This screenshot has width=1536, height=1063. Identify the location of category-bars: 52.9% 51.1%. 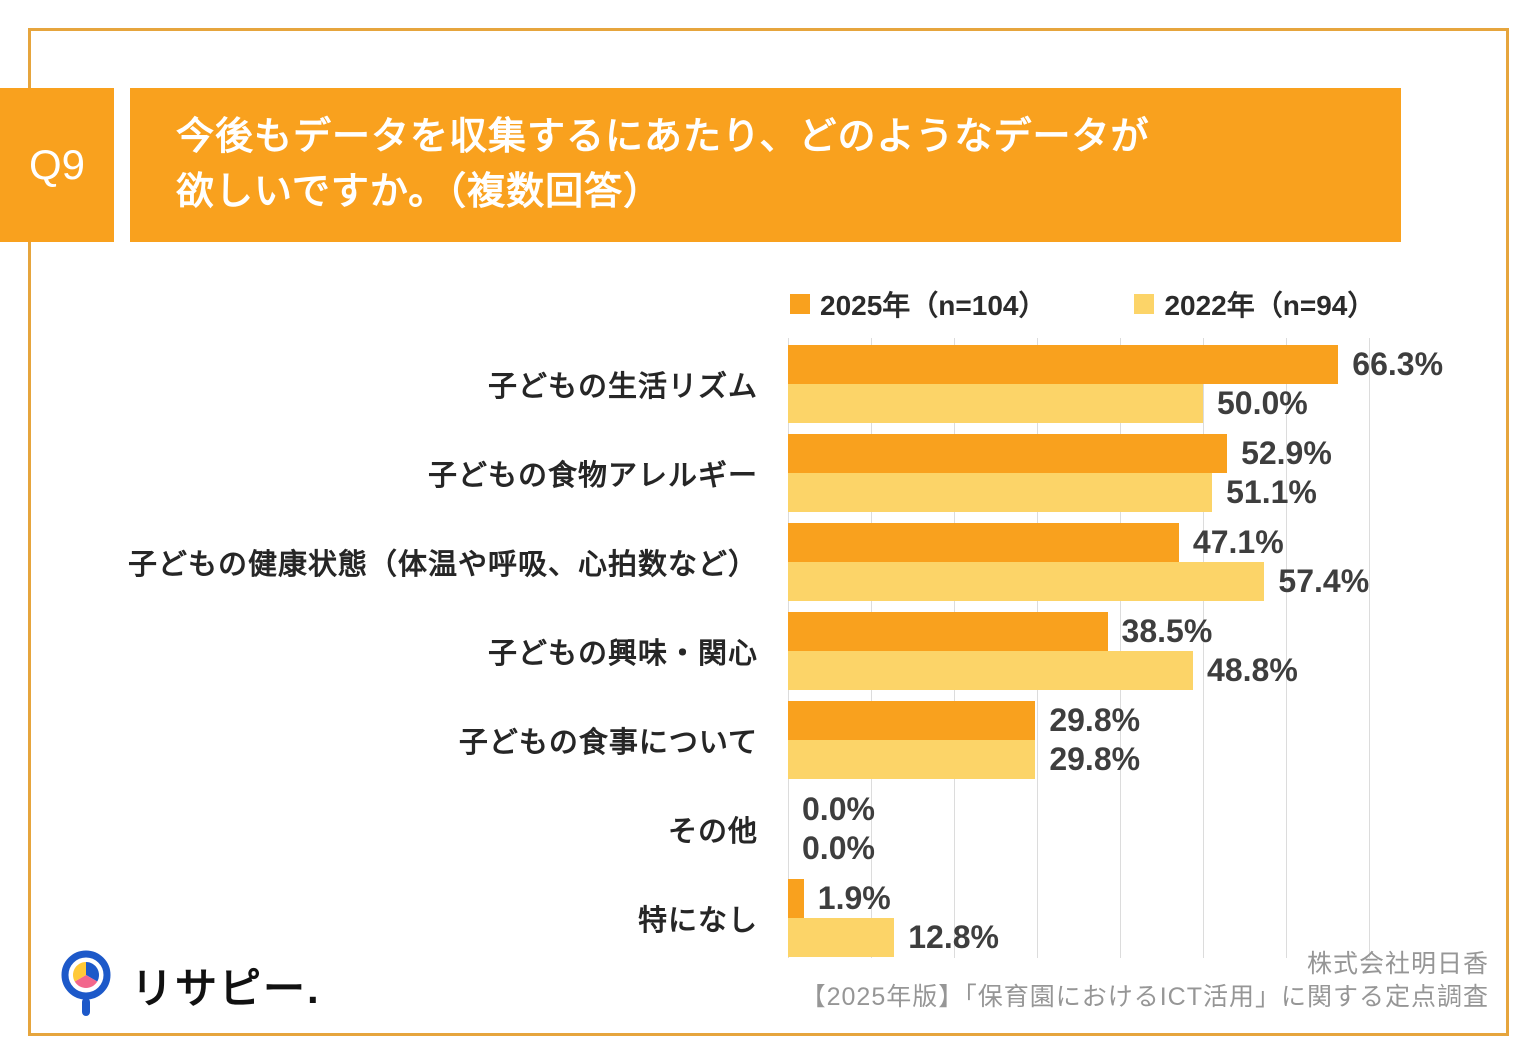
(1078, 473).